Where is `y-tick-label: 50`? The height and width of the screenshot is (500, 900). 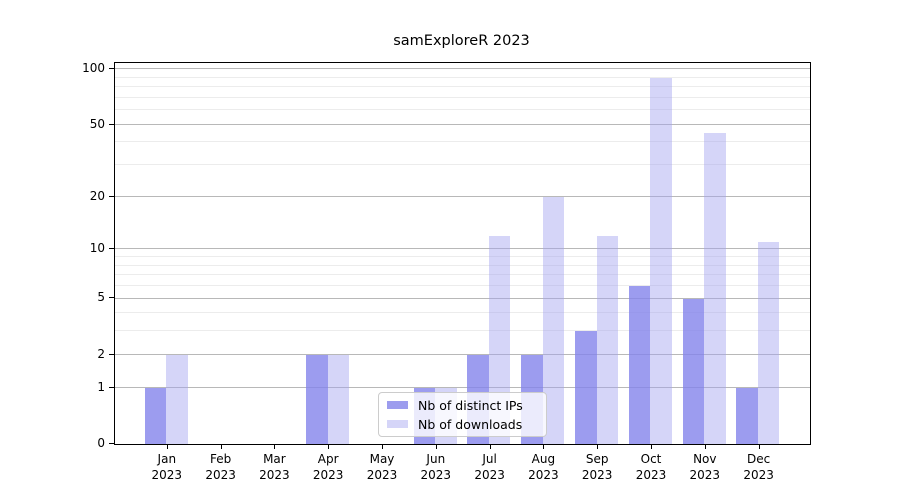 y-tick-label: 50 is located at coordinates (97, 123).